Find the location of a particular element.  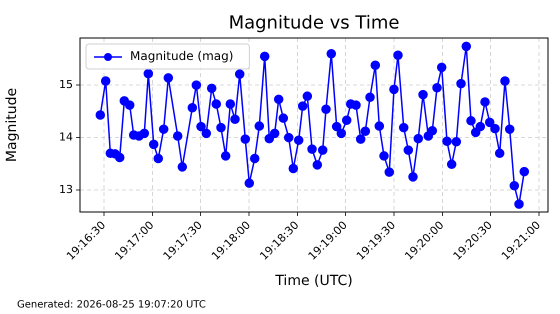

chart-title: Magnitude vs Time is located at coordinates (314, 23).